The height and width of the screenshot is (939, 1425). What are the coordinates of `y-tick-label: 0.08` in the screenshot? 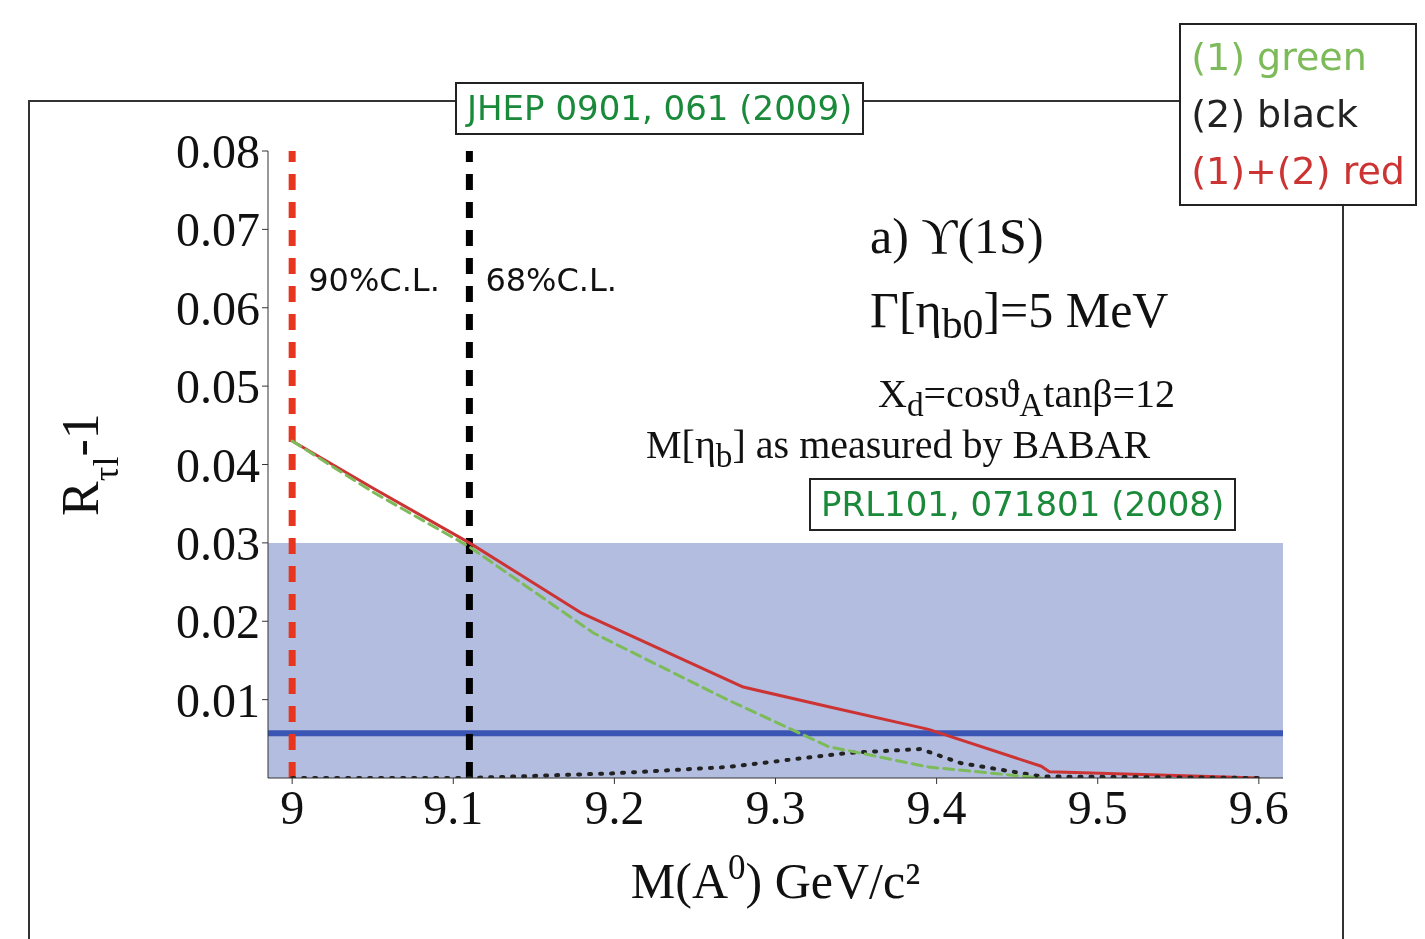 It's located at (218, 152).